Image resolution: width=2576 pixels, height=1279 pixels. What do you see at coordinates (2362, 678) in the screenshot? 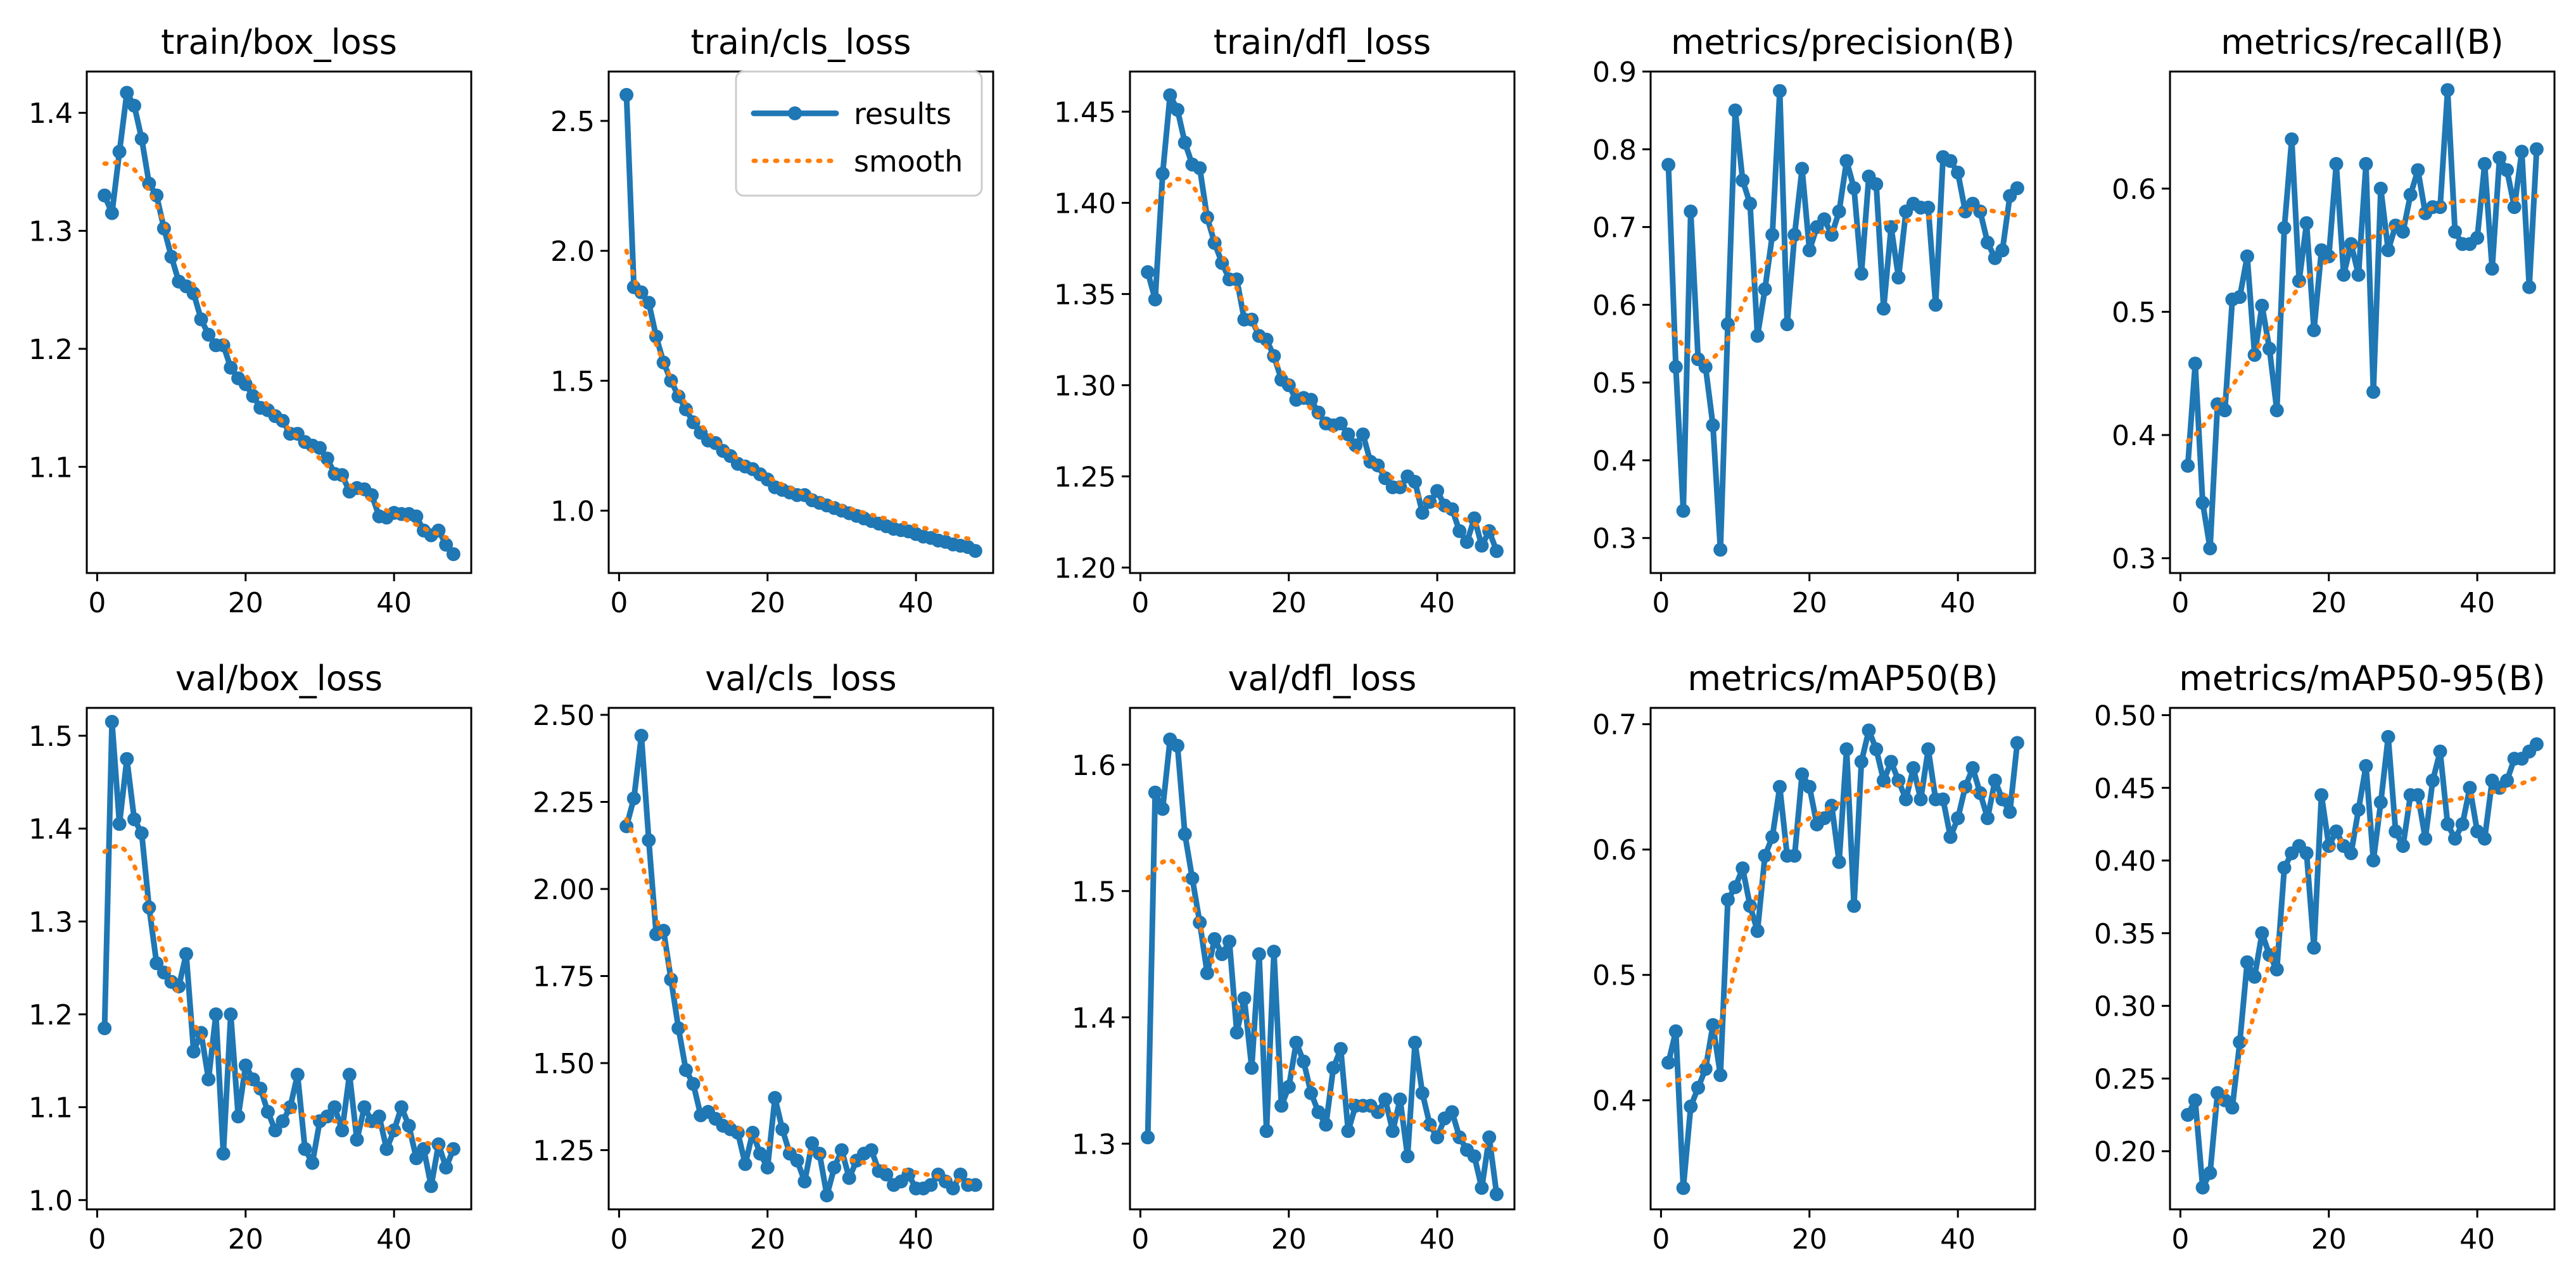
I see `chart-title: metrics/mAP50-95(B)` at bounding box center [2362, 678].